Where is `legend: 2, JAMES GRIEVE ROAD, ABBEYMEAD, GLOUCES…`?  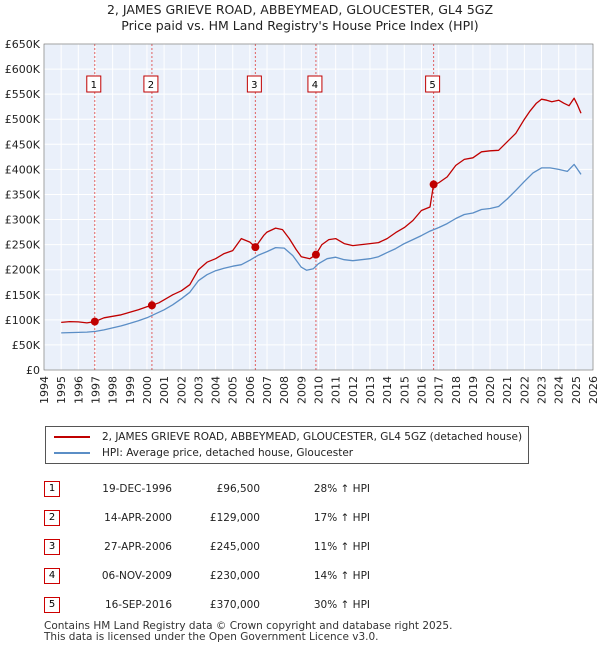 legend: 2, JAMES GRIEVE ROAD, ABBEYMEAD, GLOUCES… is located at coordinates (287, 445).